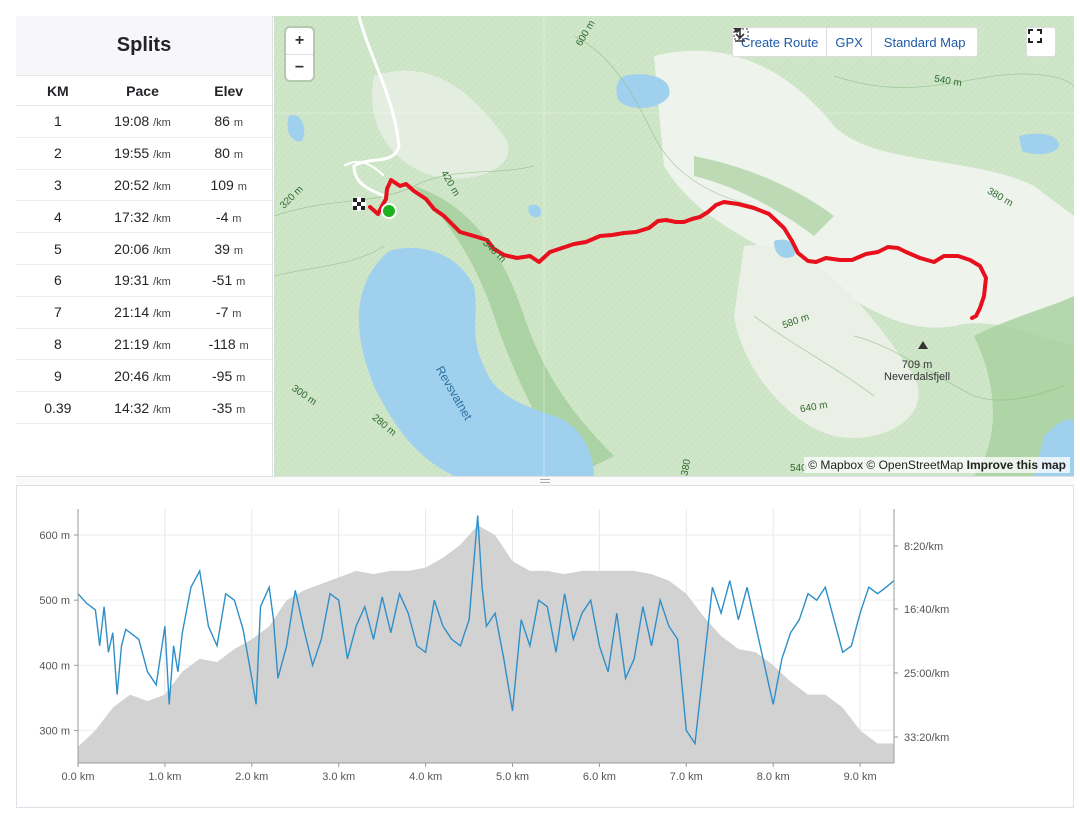 This screenshot has width=1080, height=813. I want to click on splits-title: Splits, so click(144, 46).